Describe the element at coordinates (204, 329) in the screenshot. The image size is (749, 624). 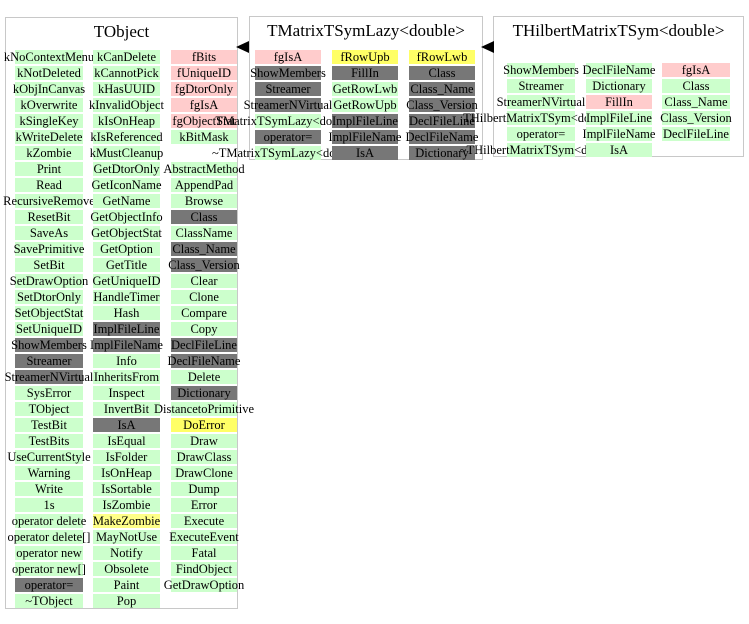
I see `member-function: Copy` at that location.